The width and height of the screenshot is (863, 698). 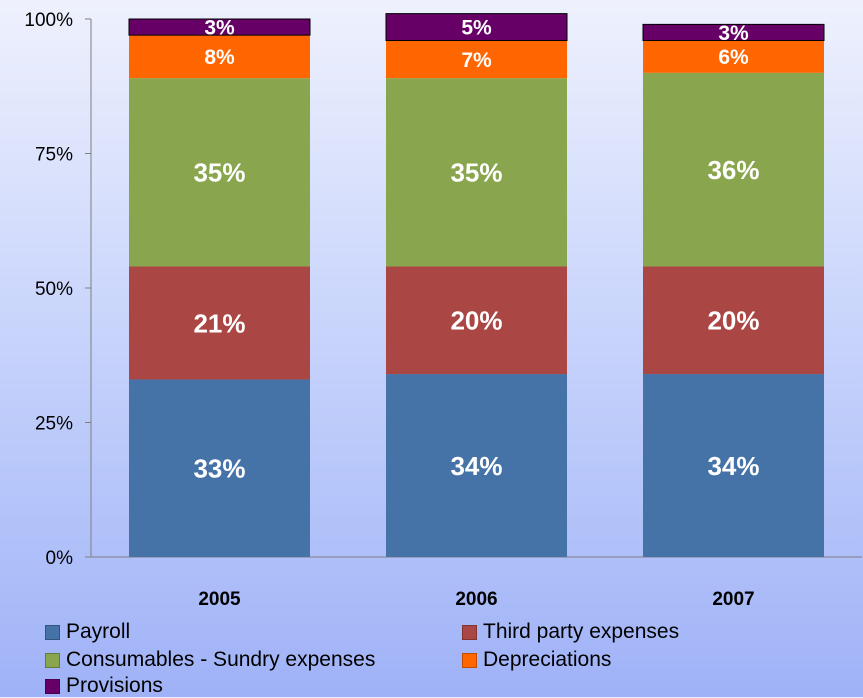 I want to click on data-label-third-party-expenses-2005: 21%, so click(x=219, y=323).